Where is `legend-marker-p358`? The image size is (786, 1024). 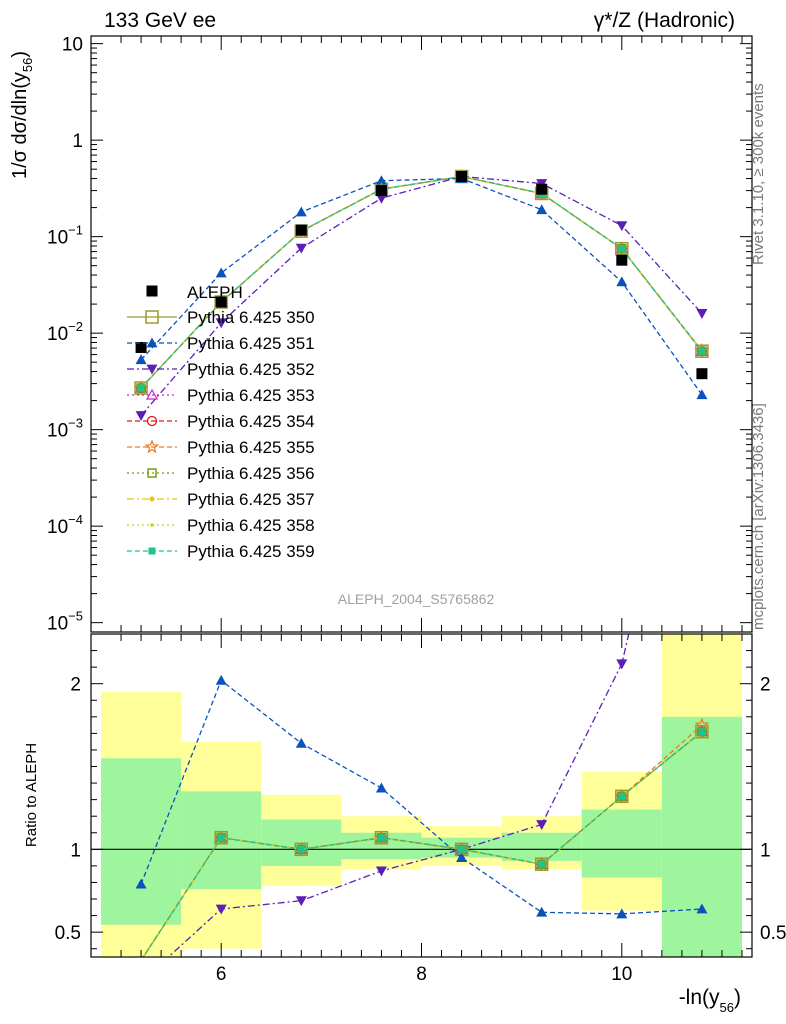 legend-marker-p358 is located at coordinates (152, 525).